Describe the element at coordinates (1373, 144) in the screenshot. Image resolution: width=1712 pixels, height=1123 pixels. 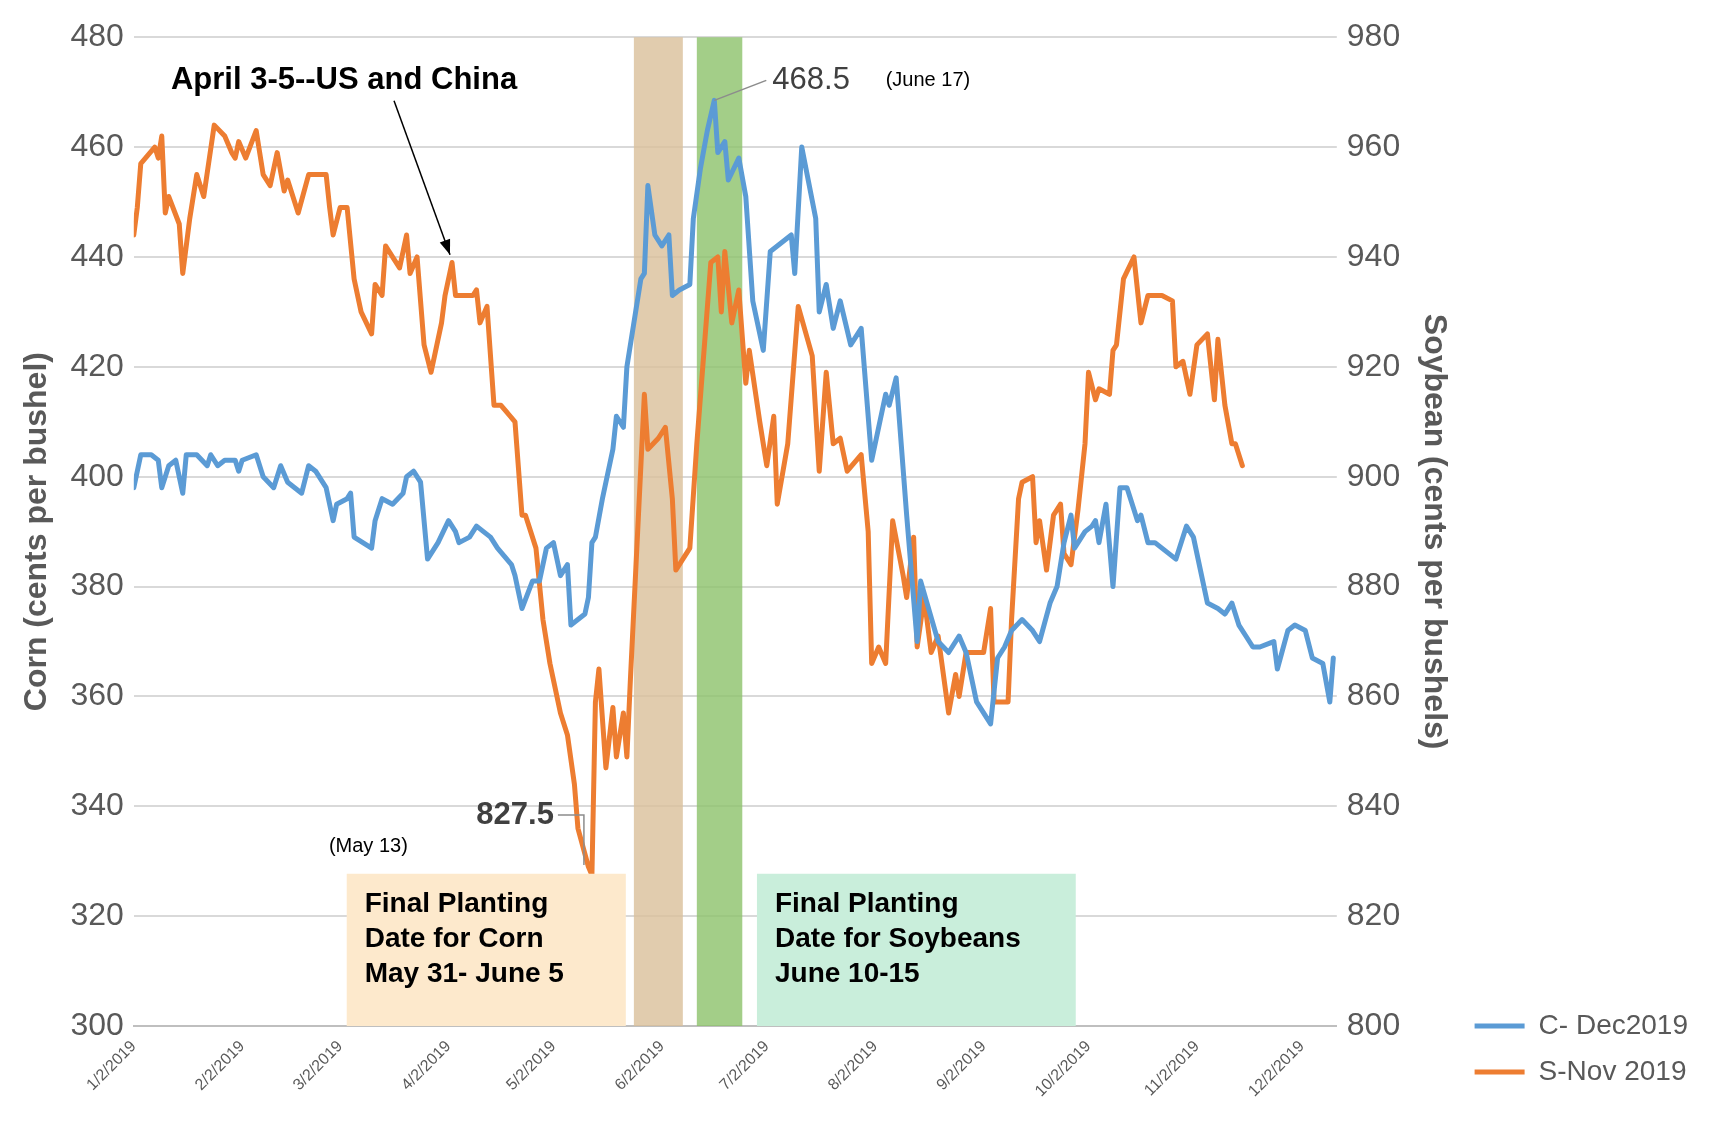
I see `y2-tick-label: 960` at that location.